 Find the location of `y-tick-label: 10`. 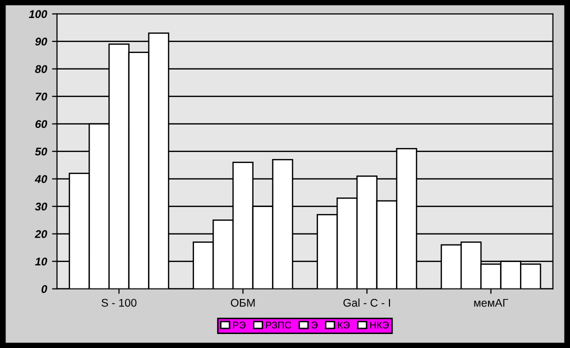

y-tick-label: 10 is located at coordinates (41, 262).